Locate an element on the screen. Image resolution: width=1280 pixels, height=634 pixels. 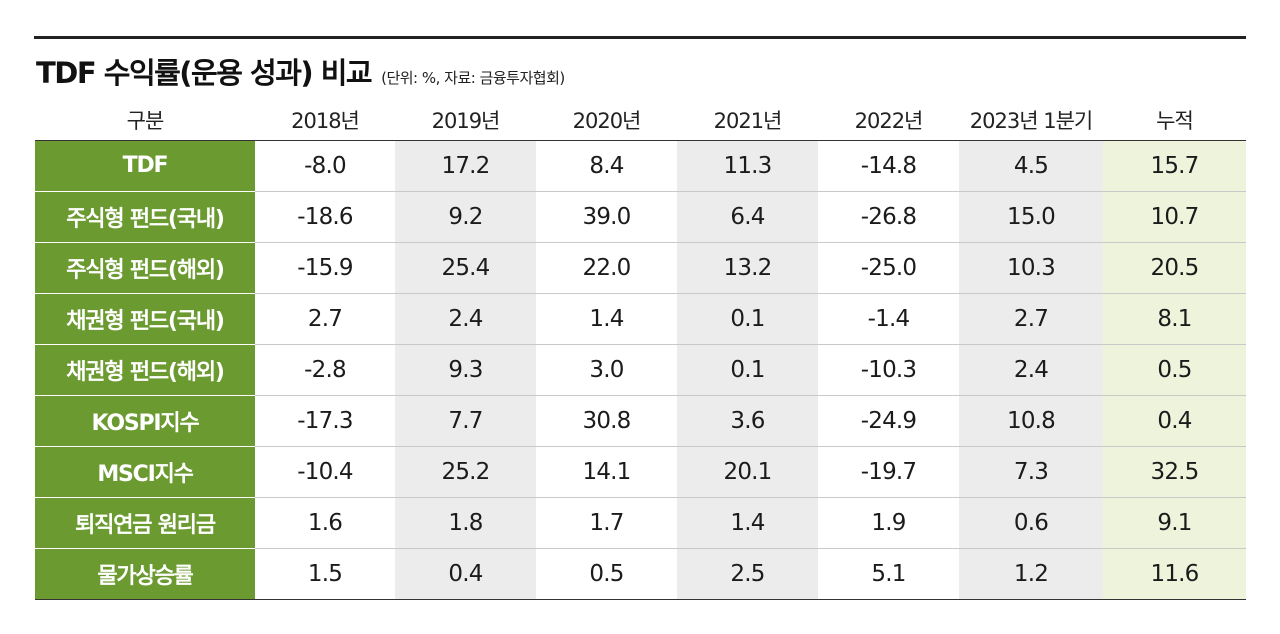
table-row: 퇴직연금 원리금 1.6 1.8 1.7 1.4 1.9 0.6 9.1 is located at coordinates (640, 523).